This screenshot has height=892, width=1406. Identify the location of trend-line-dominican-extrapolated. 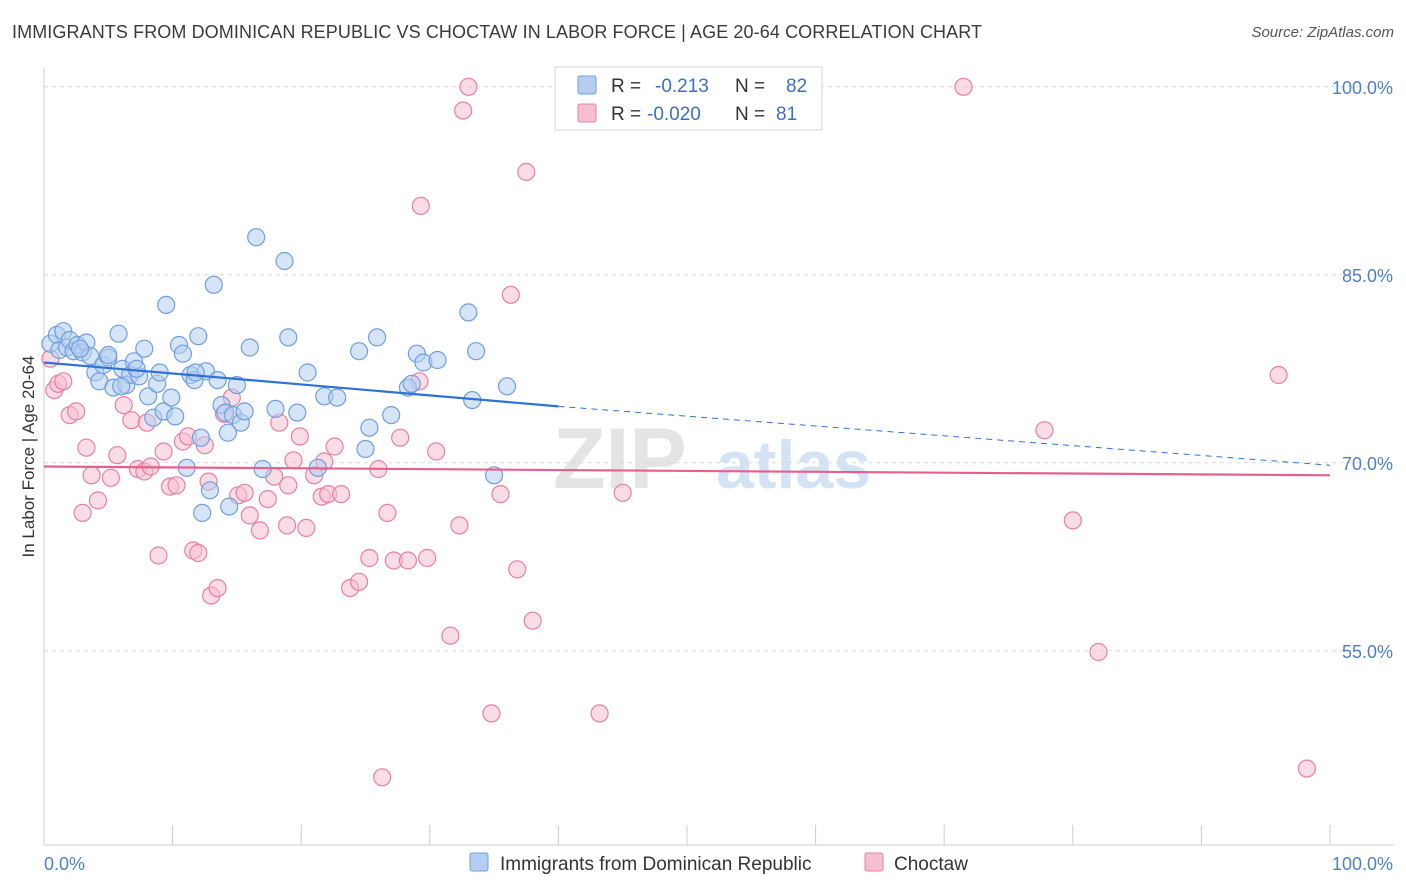
(944, 435).